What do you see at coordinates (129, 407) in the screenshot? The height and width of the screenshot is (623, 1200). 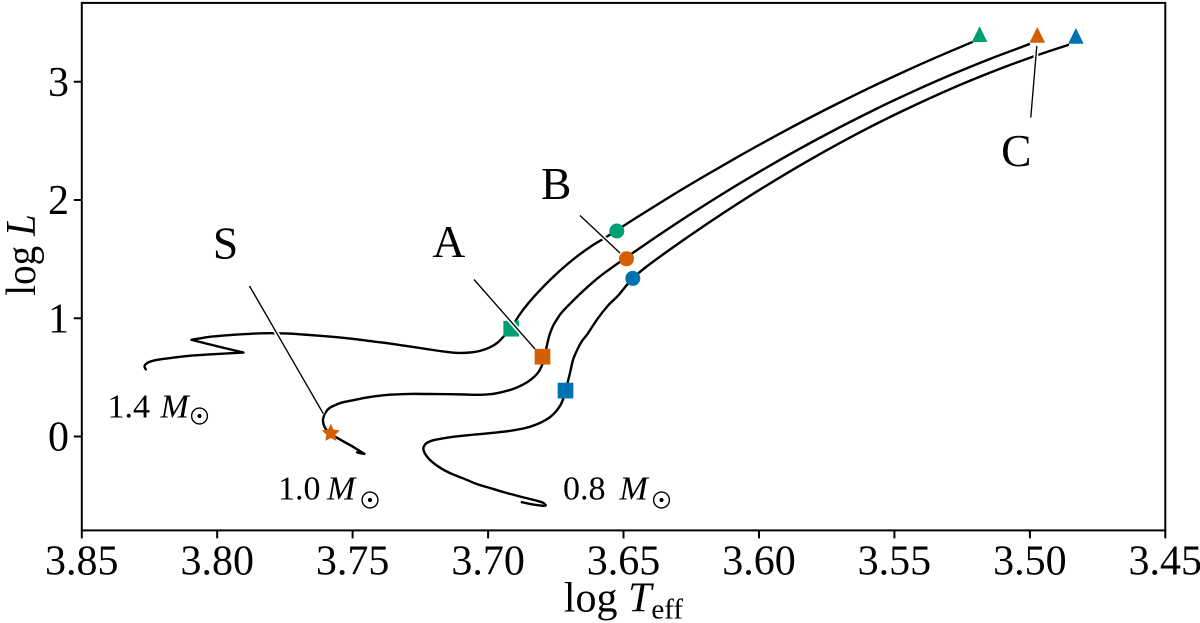 I see `svg-text: 1.4` at bounding box center [129, 407].